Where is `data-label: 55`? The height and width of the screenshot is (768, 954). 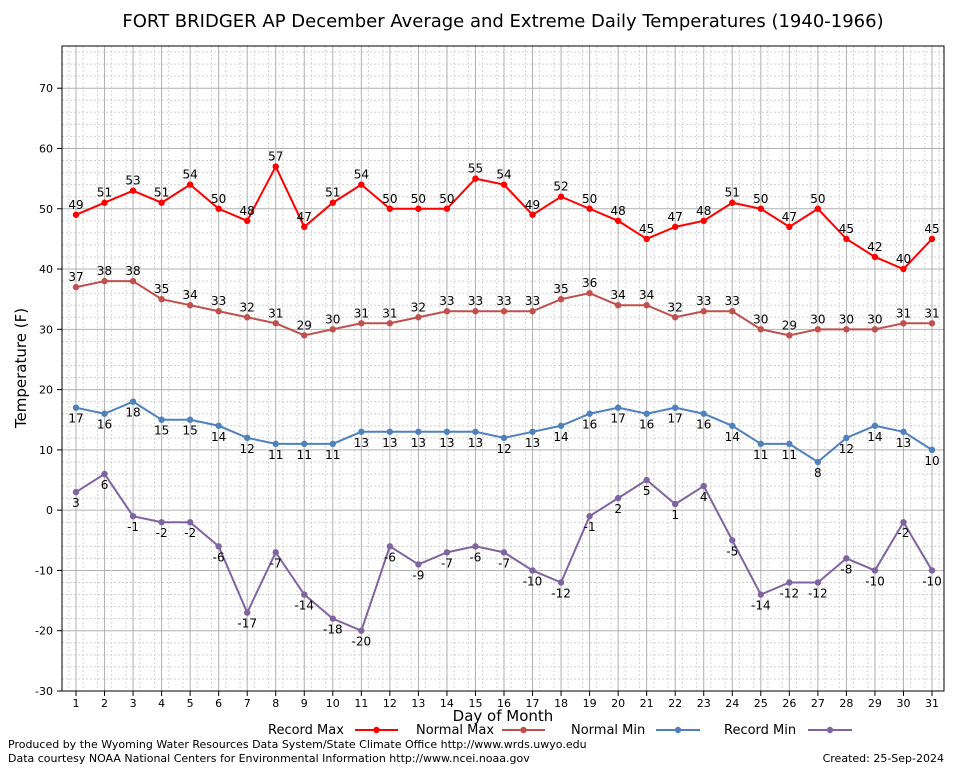
data-label: 55 is located at coordinates (475, 169).